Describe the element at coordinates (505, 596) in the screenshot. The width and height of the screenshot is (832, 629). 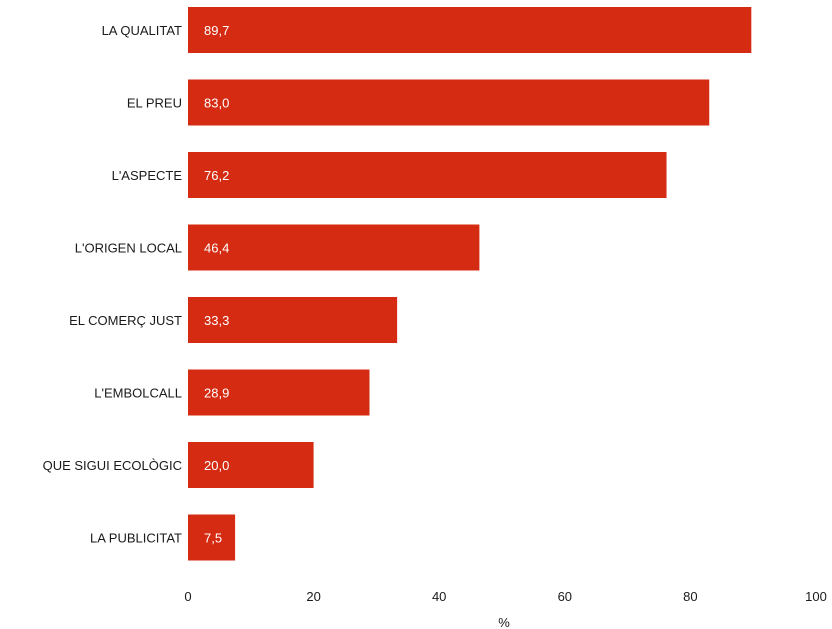
I see `x-axis-ticks: 0 20 40 60 80 100` at that location.